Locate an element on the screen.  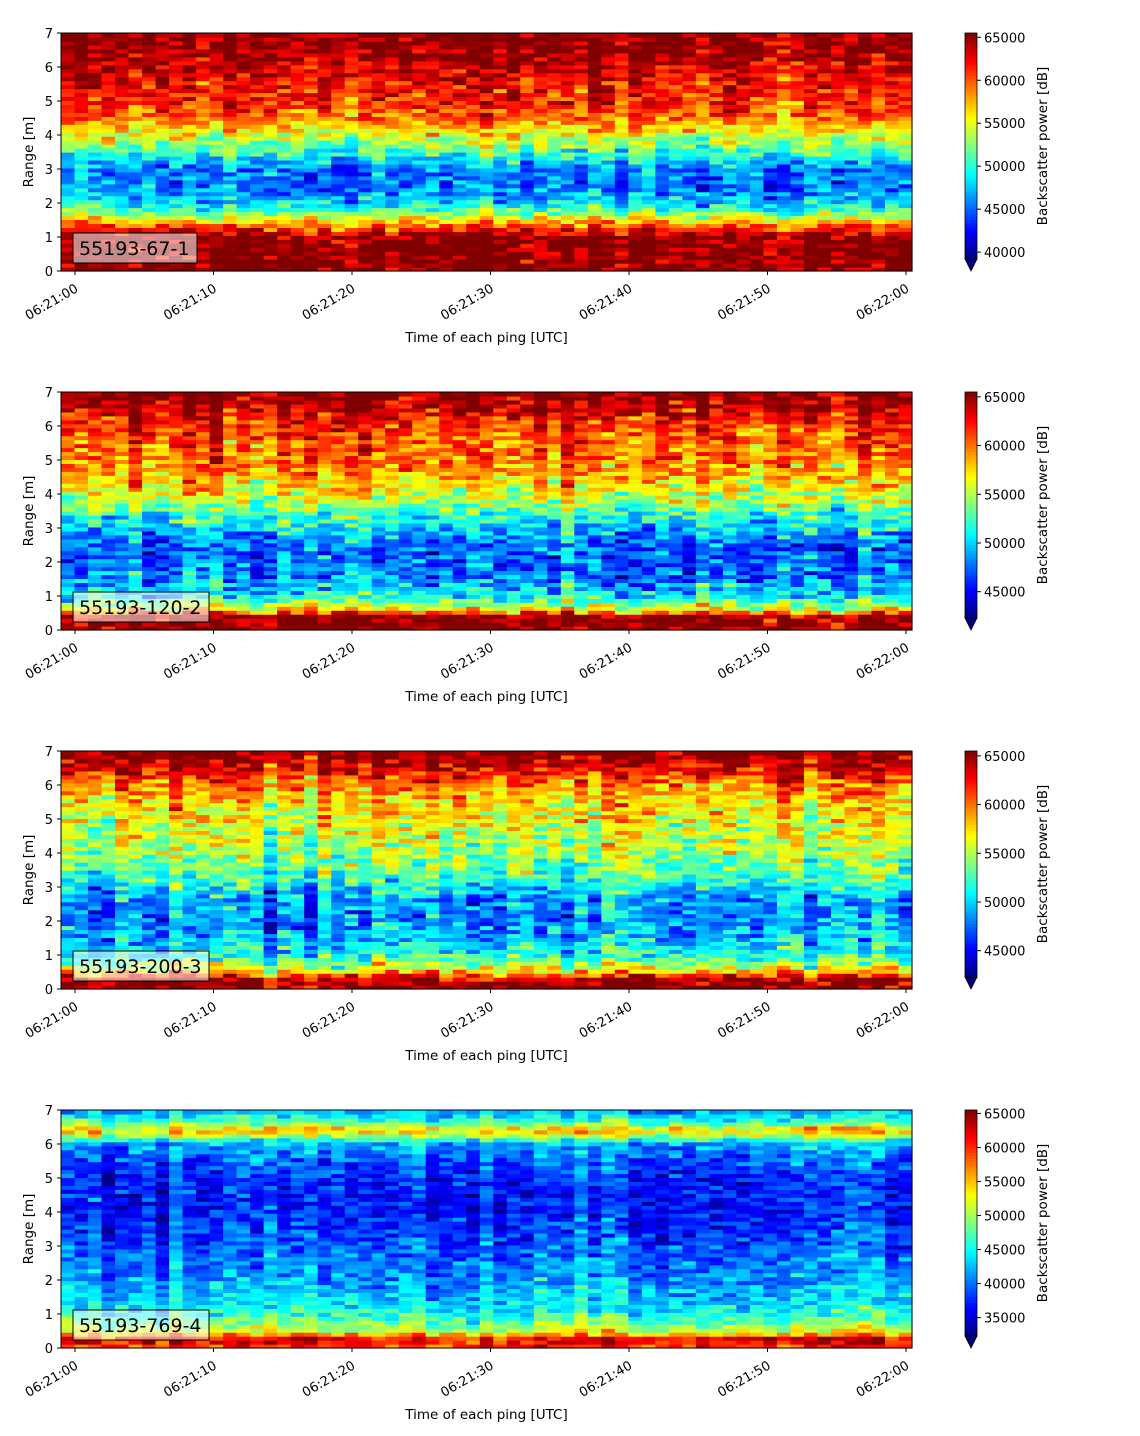
x-tick-label: 06:21:40 is located at coordinates (606, 302).